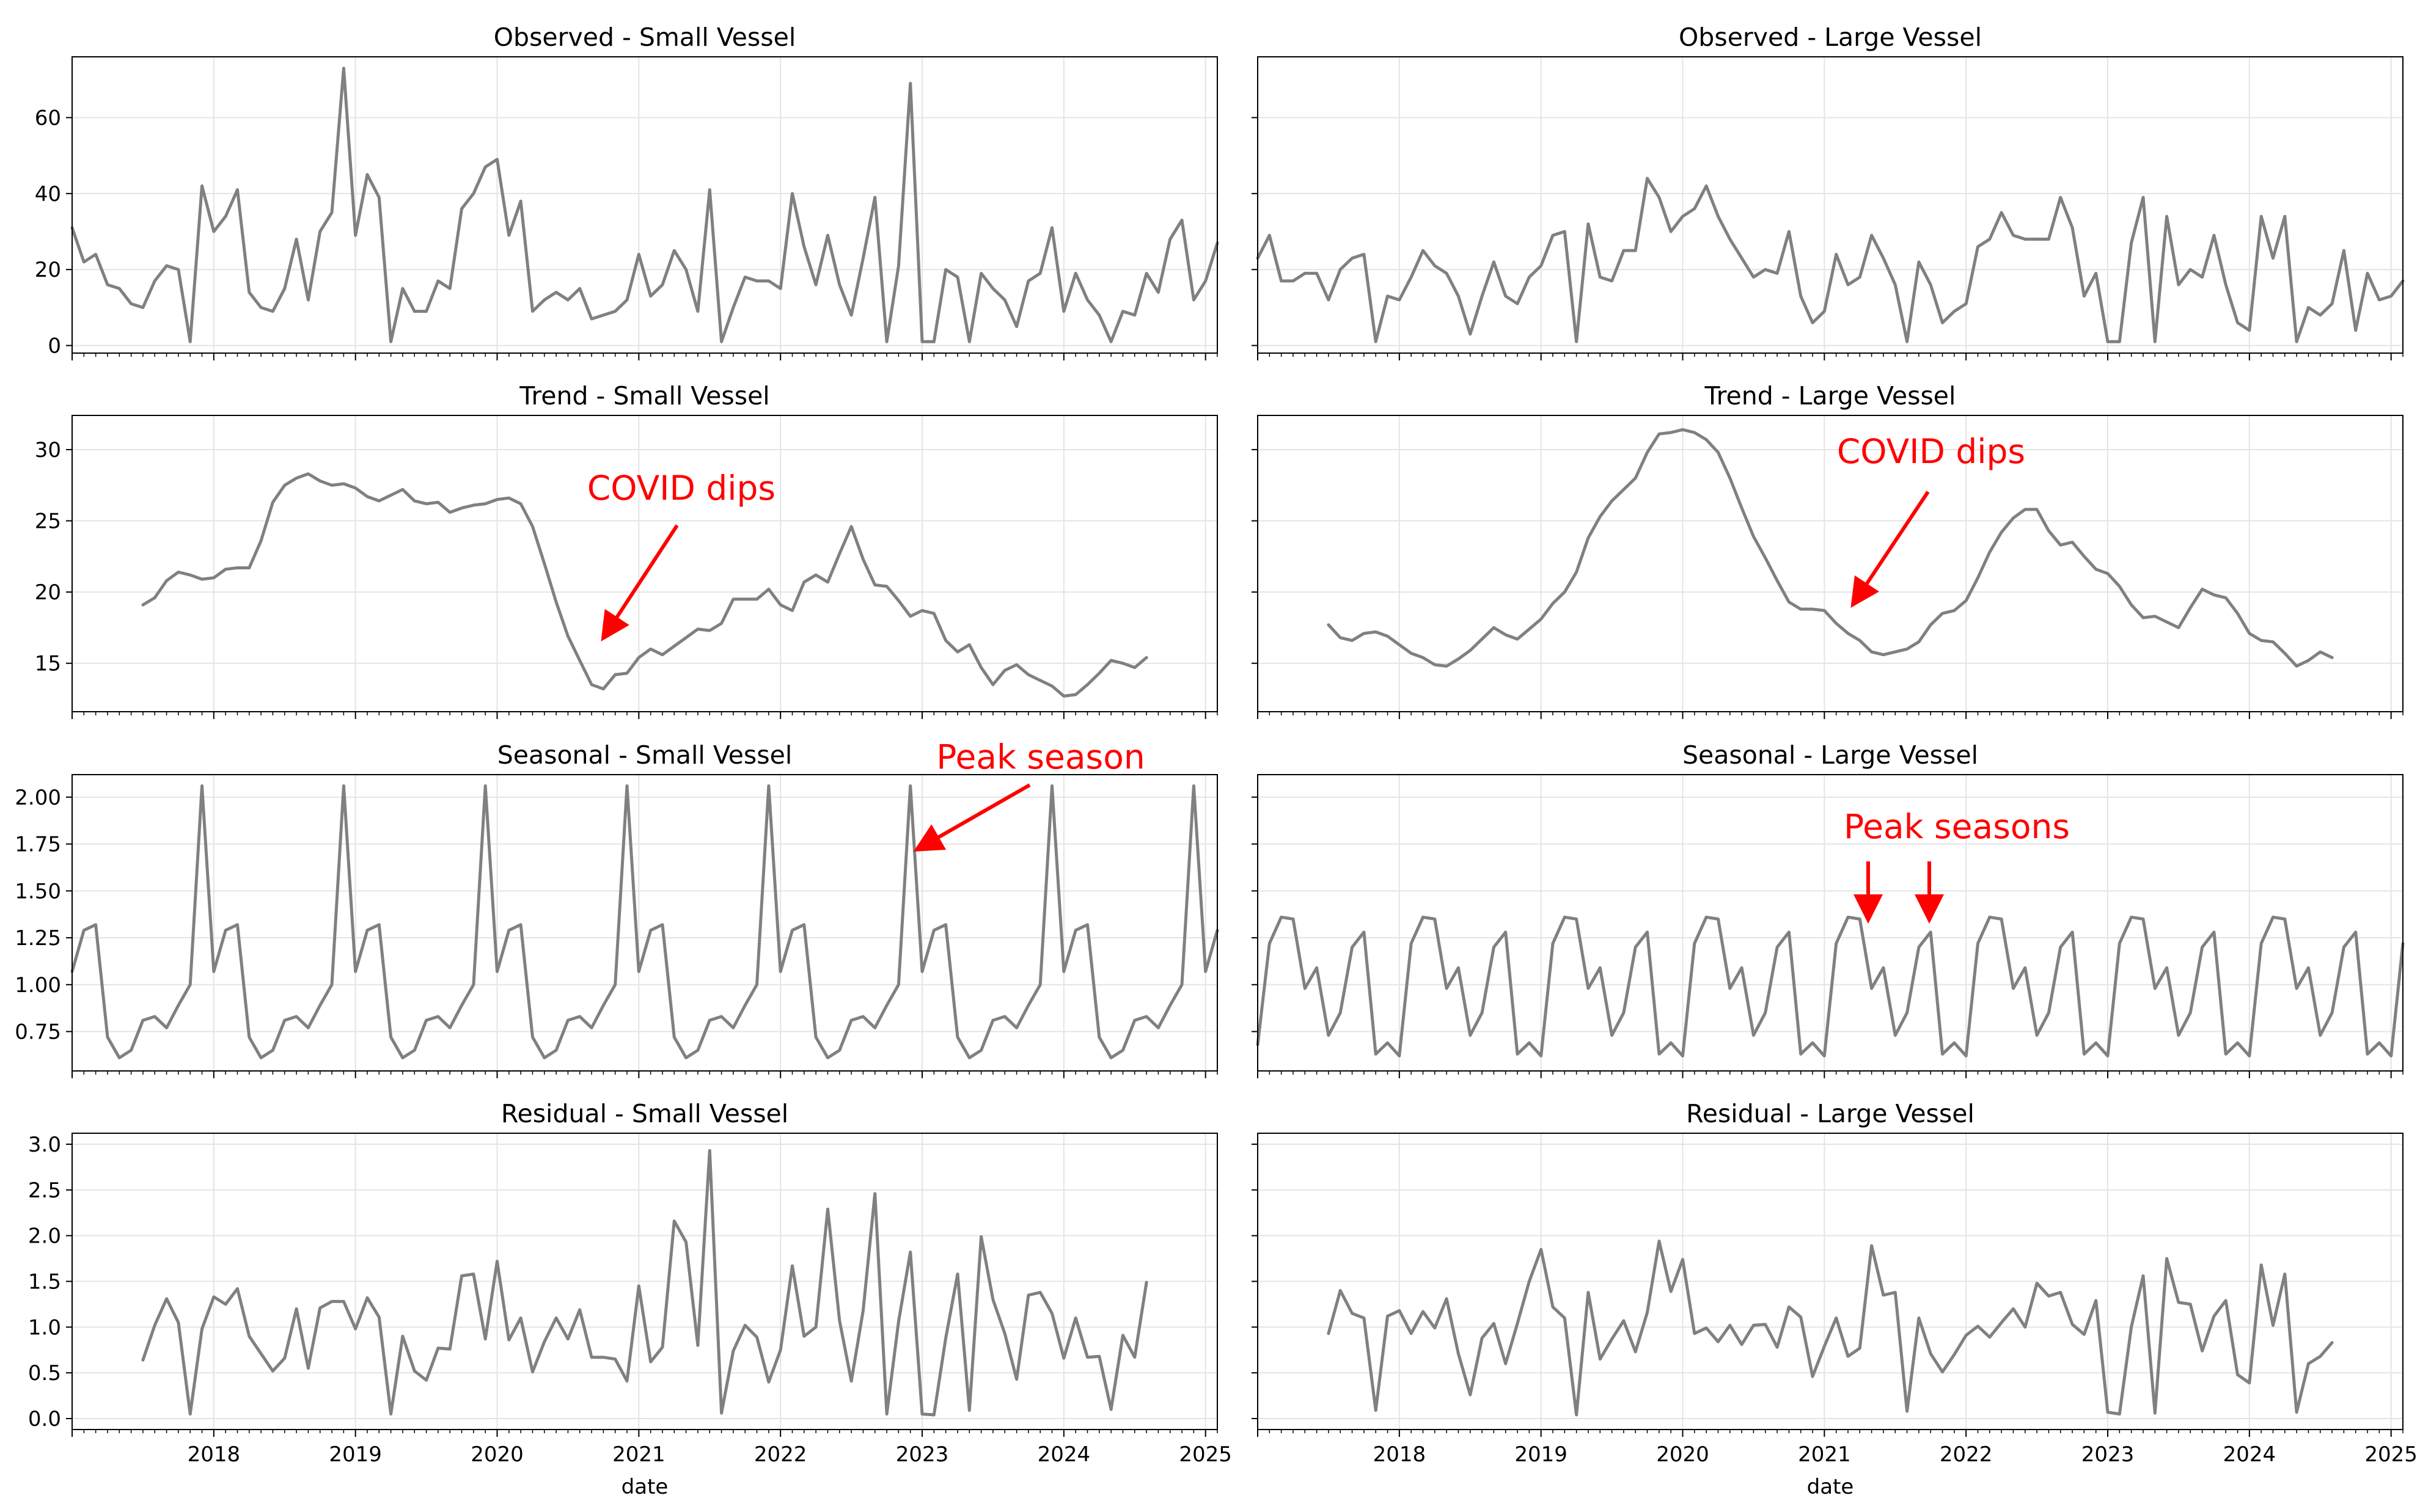 The image size is (2420, 1512). What do you see at coordinates (45, 1419) in the screenshot?
I see `y-tick-label: 0.0` at bounding box center [45, 1419].